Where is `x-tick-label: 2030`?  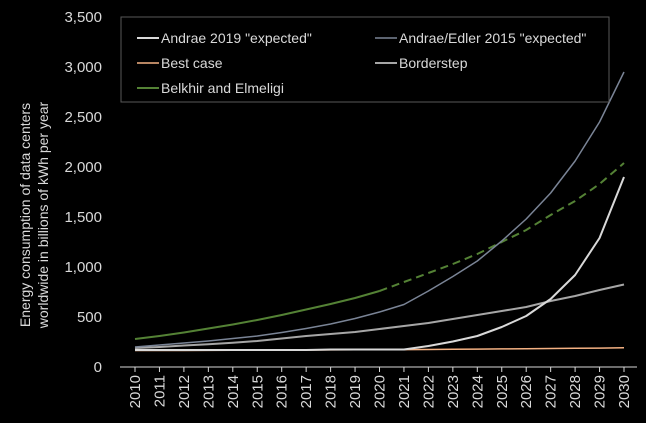 x-tick-label: 2030 is located at coordinates (624, 391).